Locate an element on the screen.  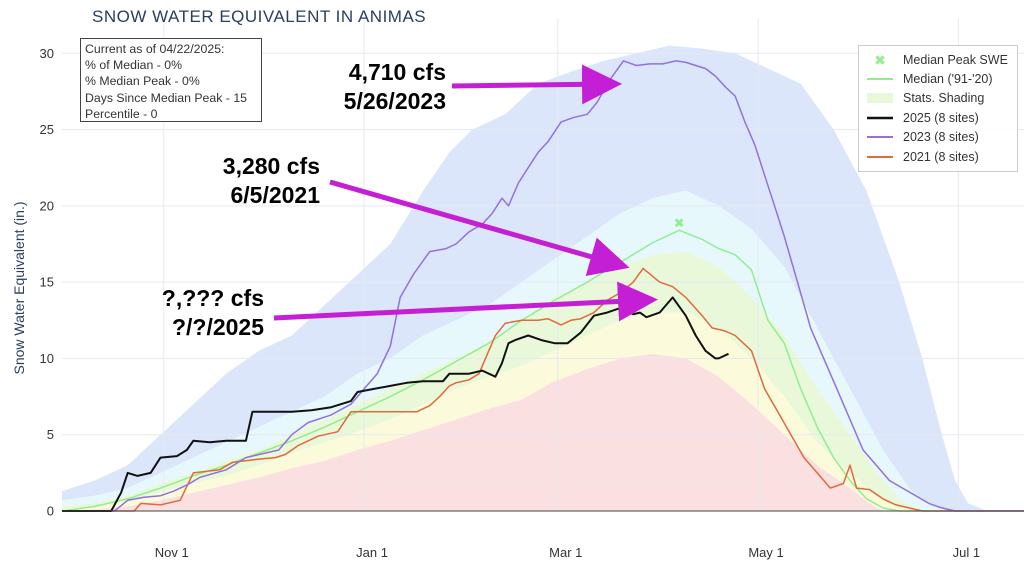
legend-label: 2023 (8 sites) is located at coordinates (941, 137).